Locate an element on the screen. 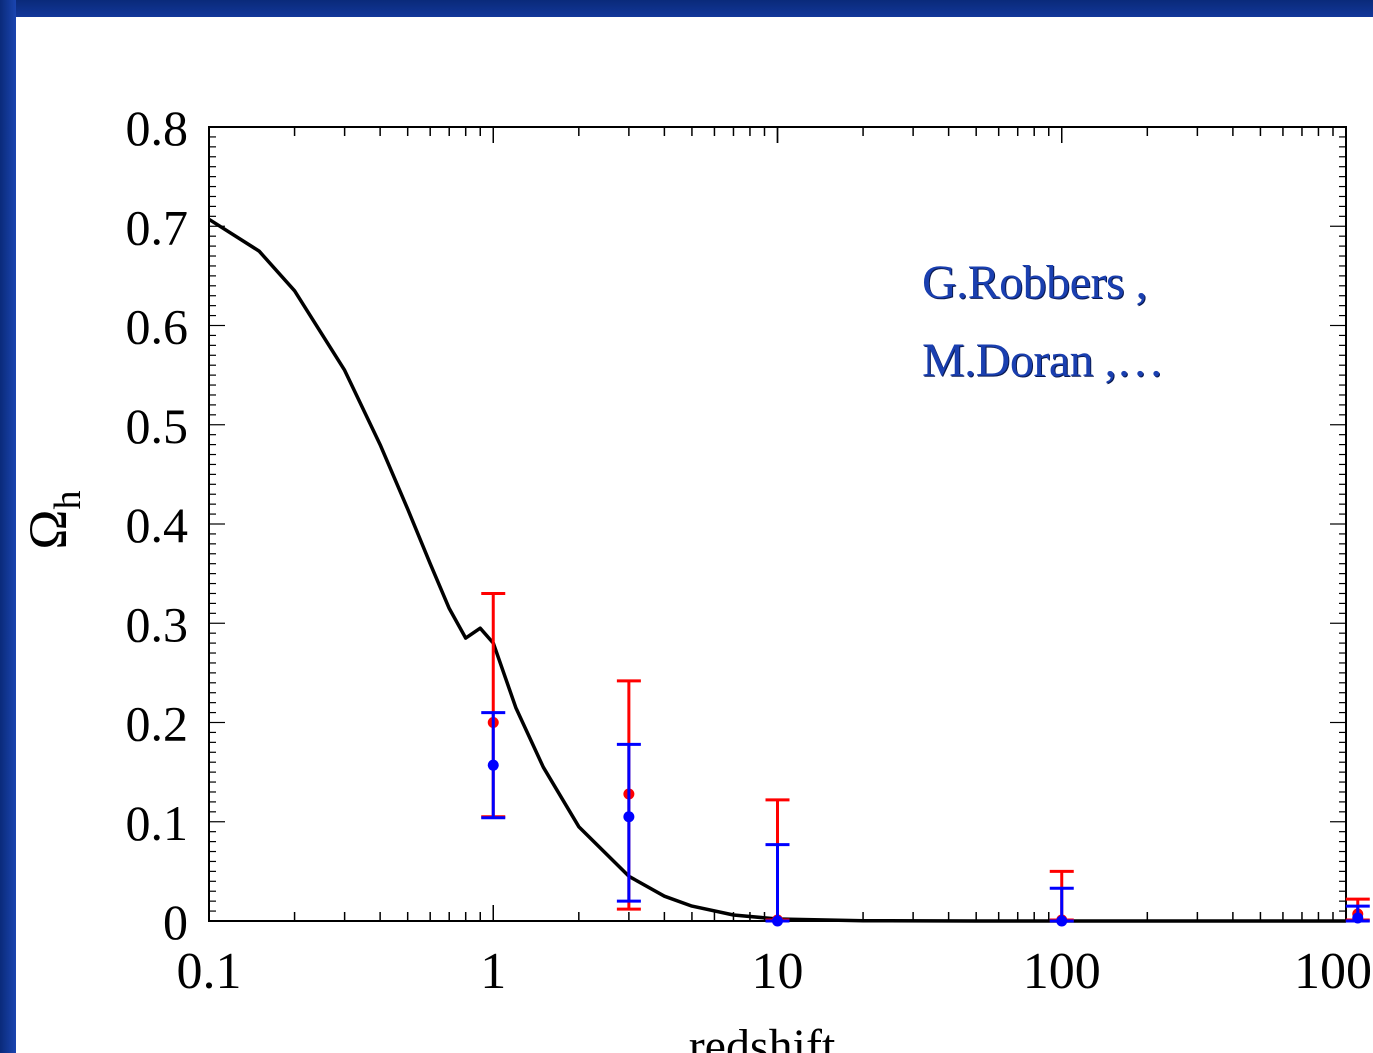  y-axis-label-main: Ω is located at coordinates (48, 529).